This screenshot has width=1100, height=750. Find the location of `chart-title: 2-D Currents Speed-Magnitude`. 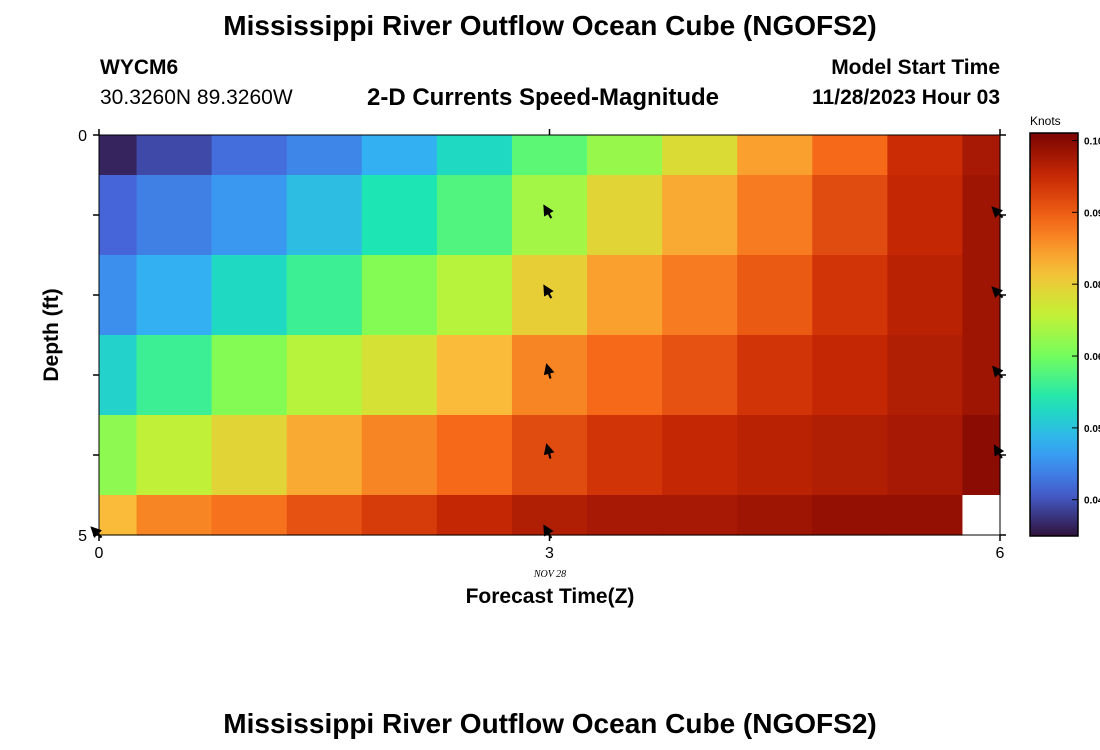

chart-title: 2-D Currents Speed-Magnitude is located at coordinates (543, 97).